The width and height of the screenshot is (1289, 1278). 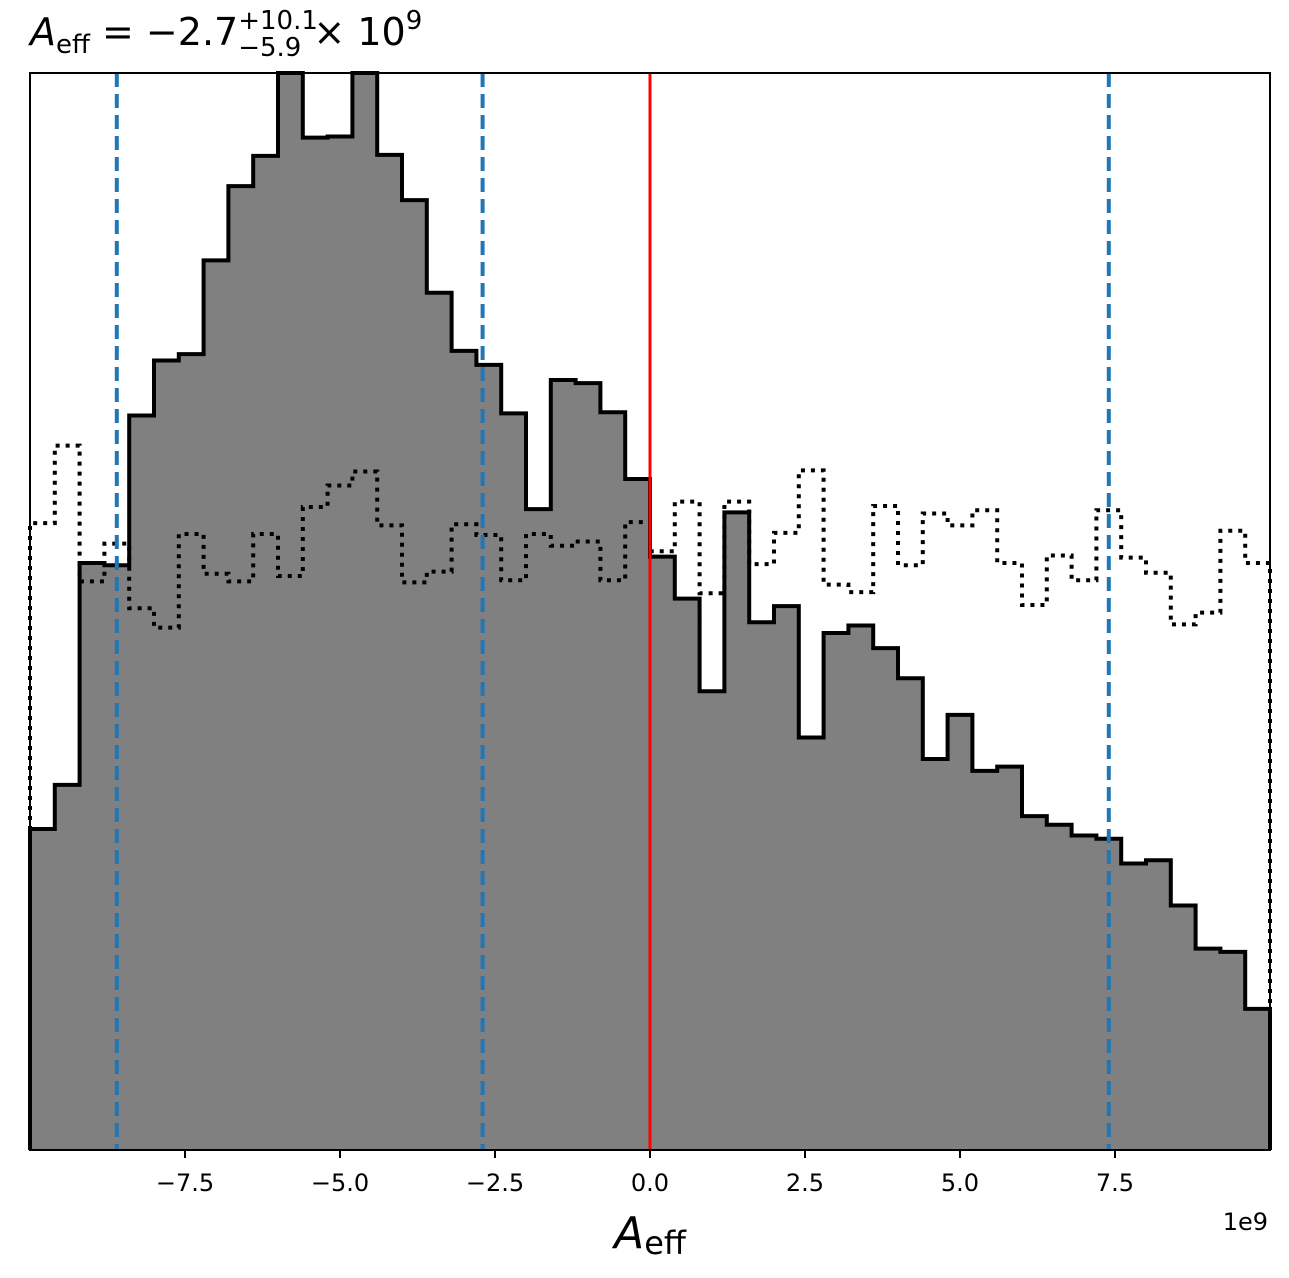 I want to click on x-axis-label: Aeff, so click(x=649, y=1235).